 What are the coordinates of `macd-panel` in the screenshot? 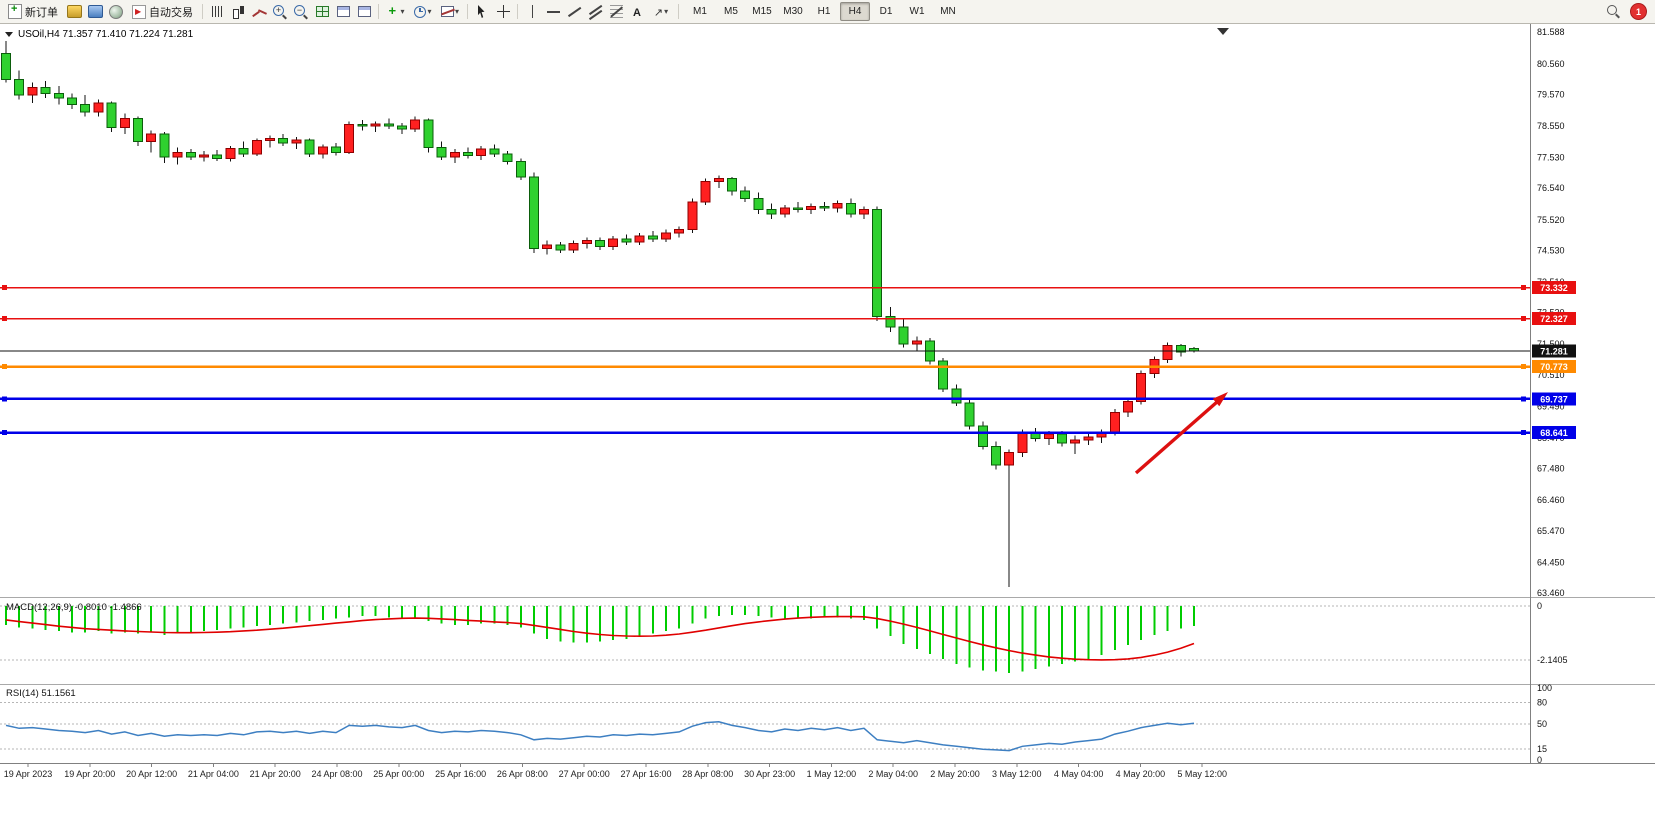 It's located at (765, 641).